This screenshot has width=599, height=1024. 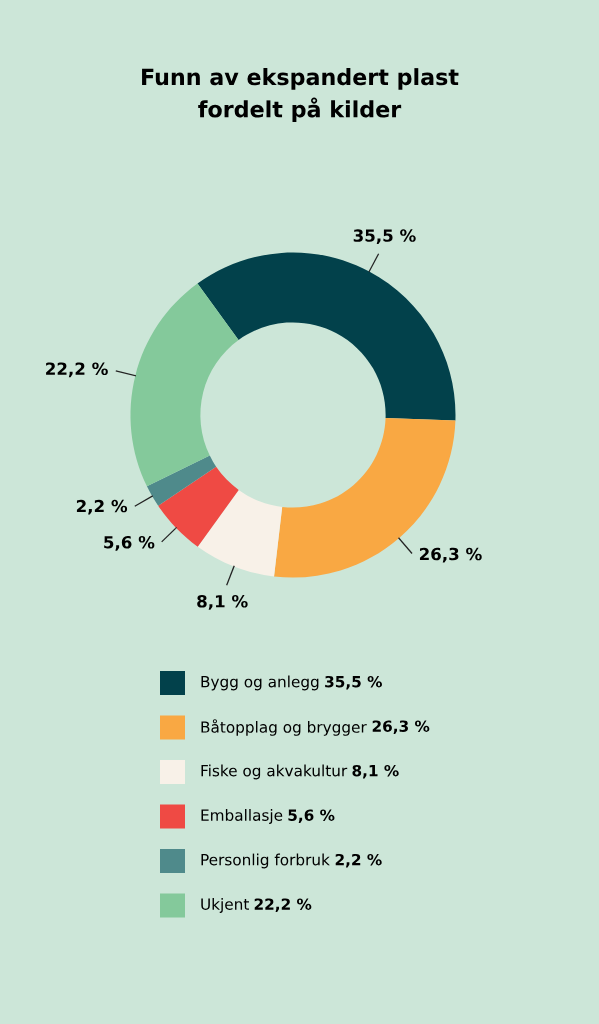 What do you see at coordinates (375, 771) in the screenshot?
I see `text: 8,1 %` at bounding box center [375, 771].